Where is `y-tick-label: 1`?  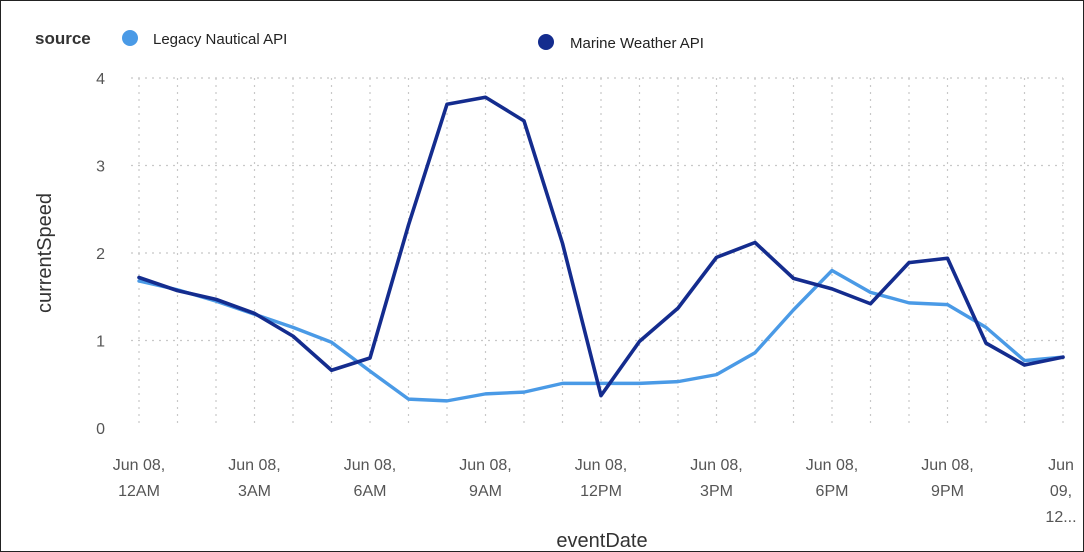 y-tick-label: 1 is located at coordinates (100, 342).